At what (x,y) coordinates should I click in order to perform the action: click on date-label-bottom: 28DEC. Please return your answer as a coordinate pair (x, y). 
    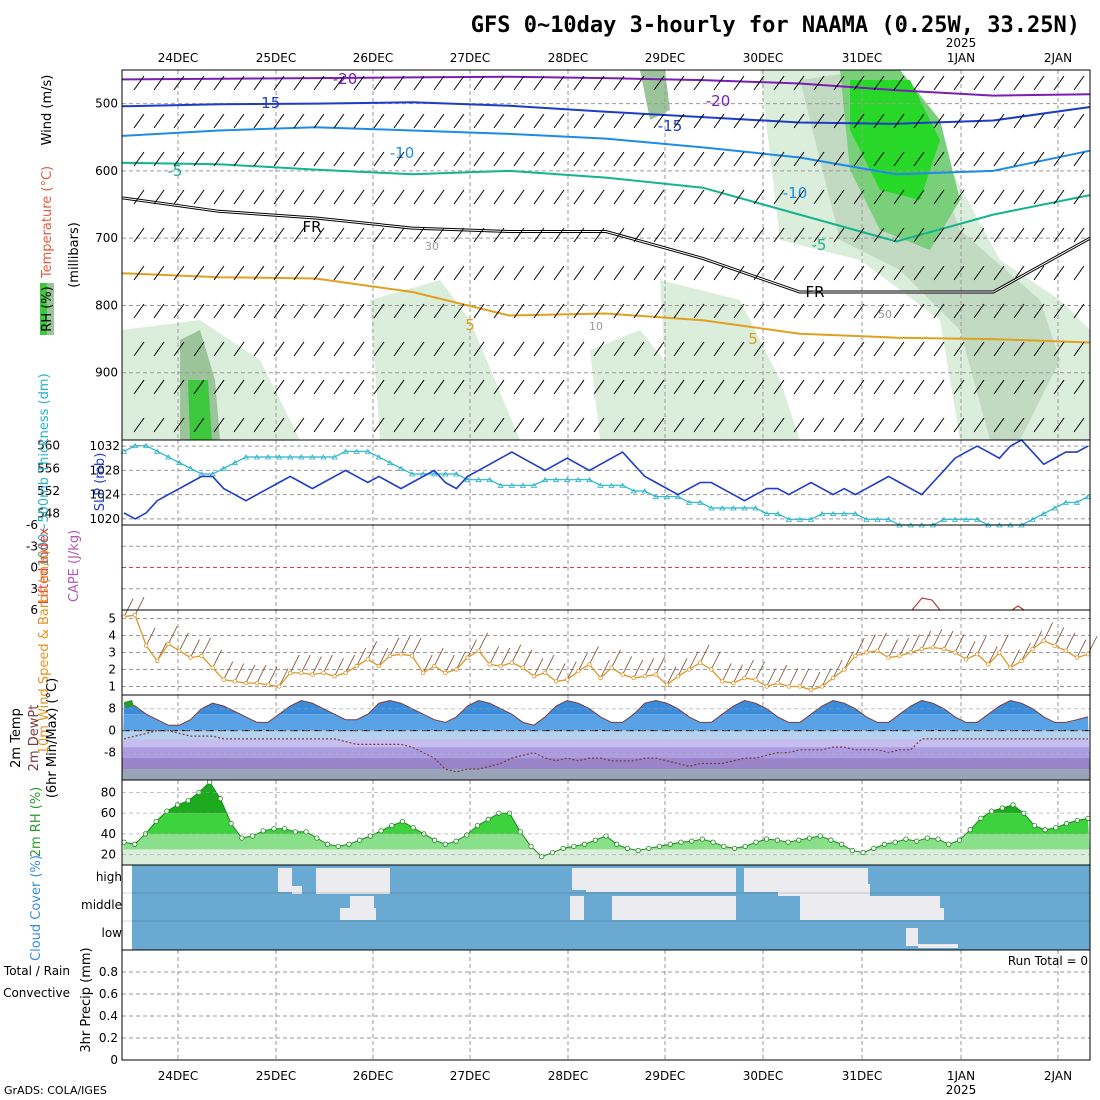
    Looking at the image, I should click on (568, 1076).